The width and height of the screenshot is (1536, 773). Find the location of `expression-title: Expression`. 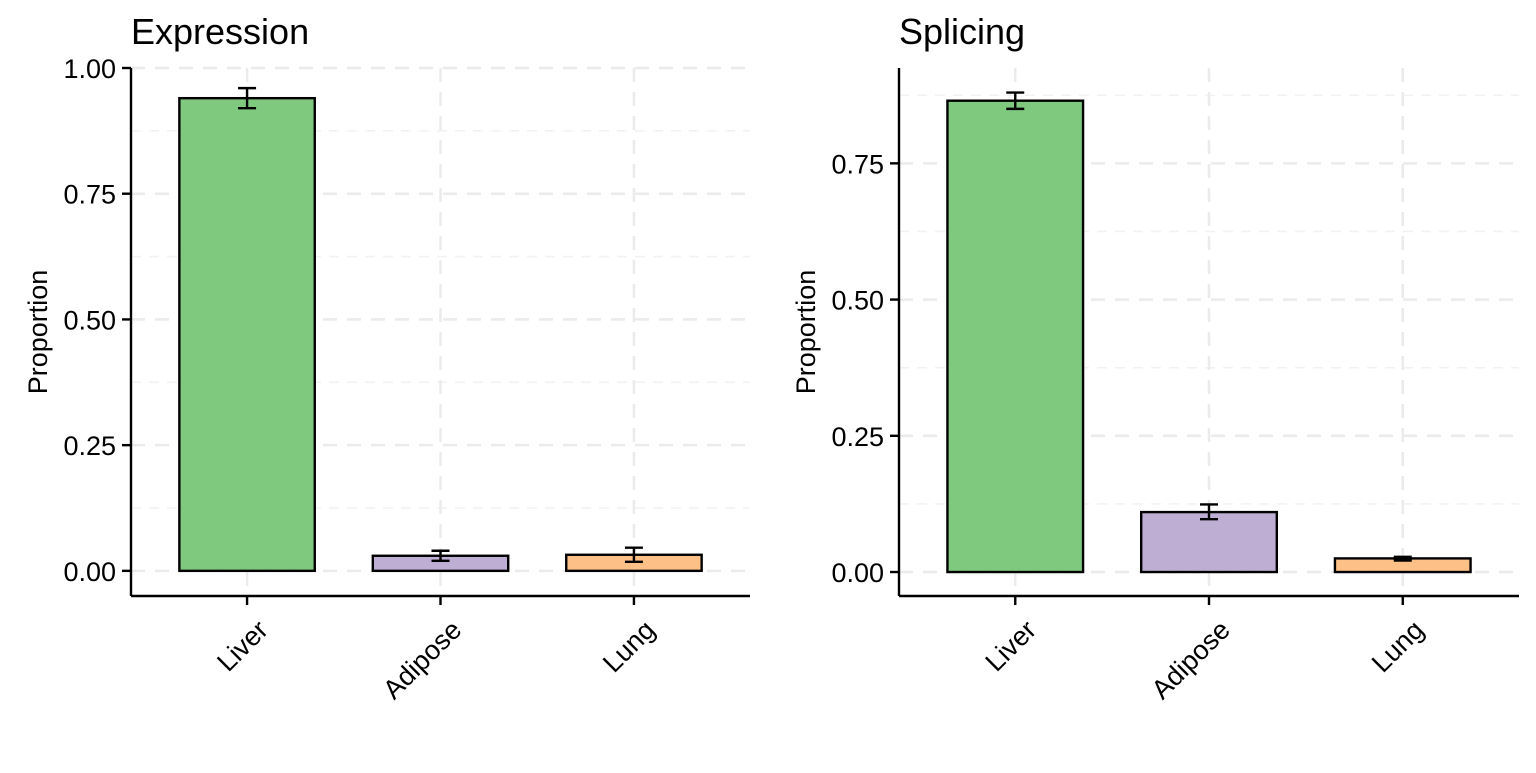

expression-title: Expression is located at coordinates (220, 31).